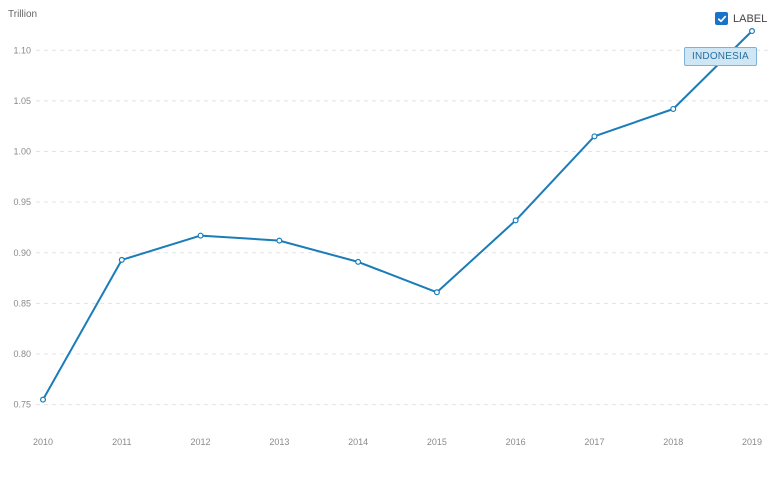  Describe the element at coordinates (22, 354) in the screenshot. I see `y-tick-label: 0.80` at that location.